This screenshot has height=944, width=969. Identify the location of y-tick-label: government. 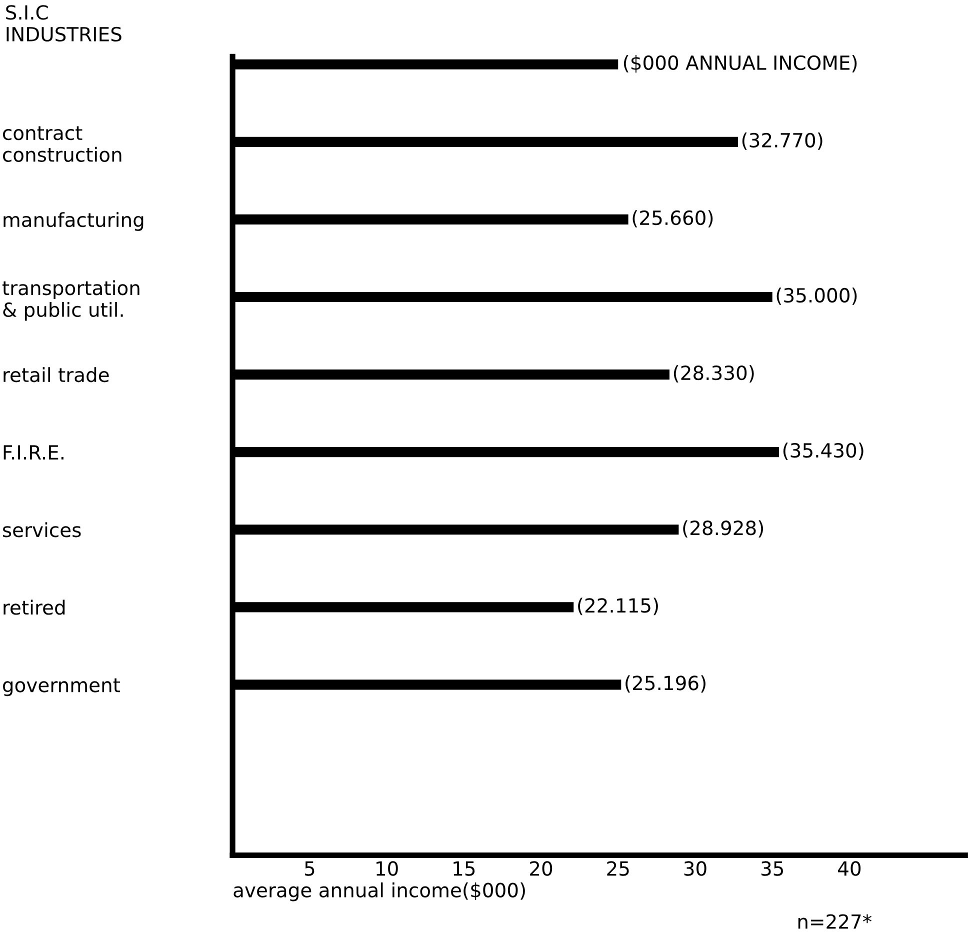
(61, 687).